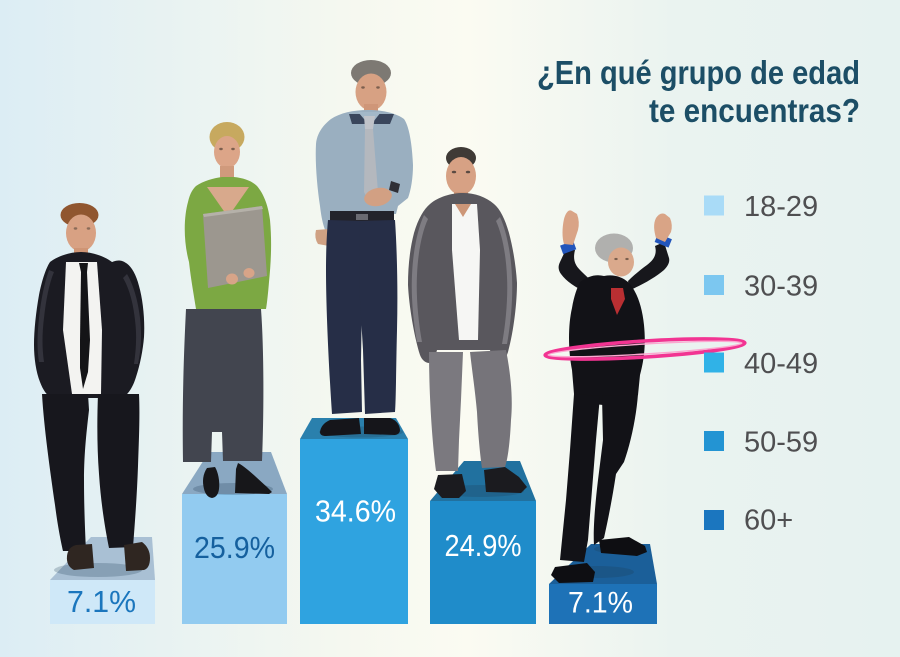 The image size is (900, 657). Describe the element at coordinates (781, 287) in the screenshot. I see `svg-text: 30-39` at that location.